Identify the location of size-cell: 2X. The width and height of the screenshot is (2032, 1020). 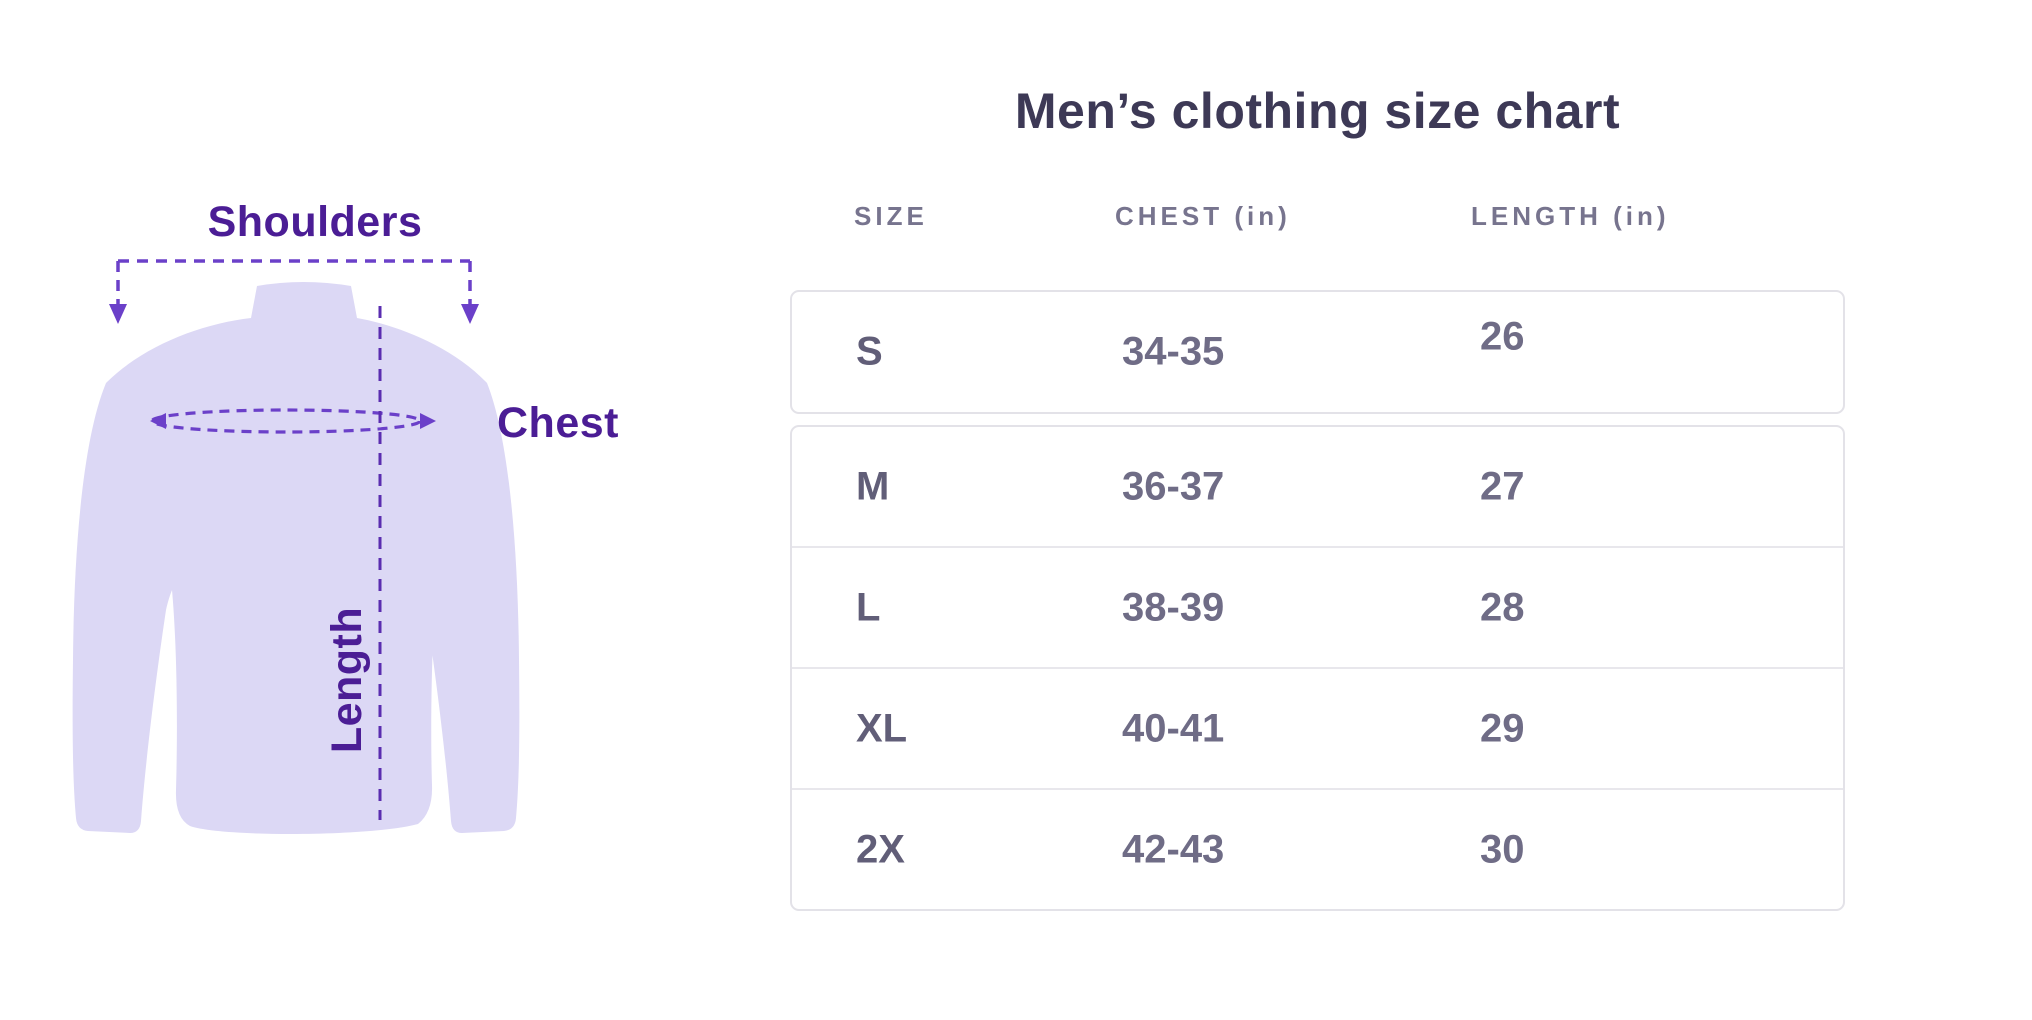
(880, 849).